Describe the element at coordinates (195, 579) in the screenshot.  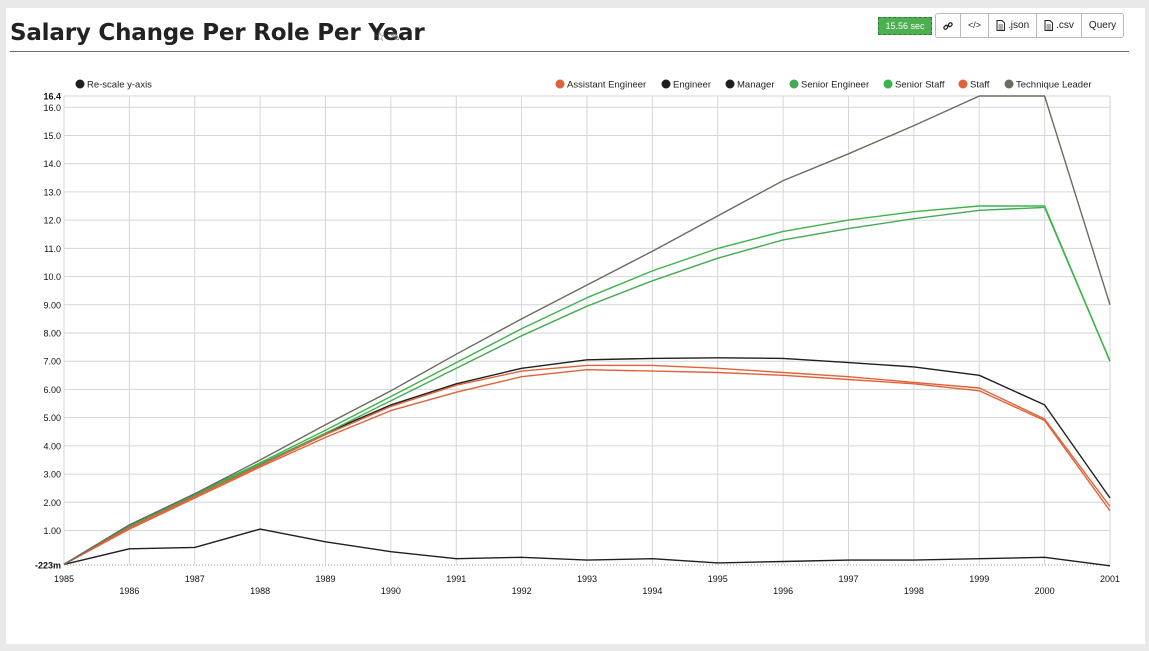
I see `x-tick-label: 1987` at that location.